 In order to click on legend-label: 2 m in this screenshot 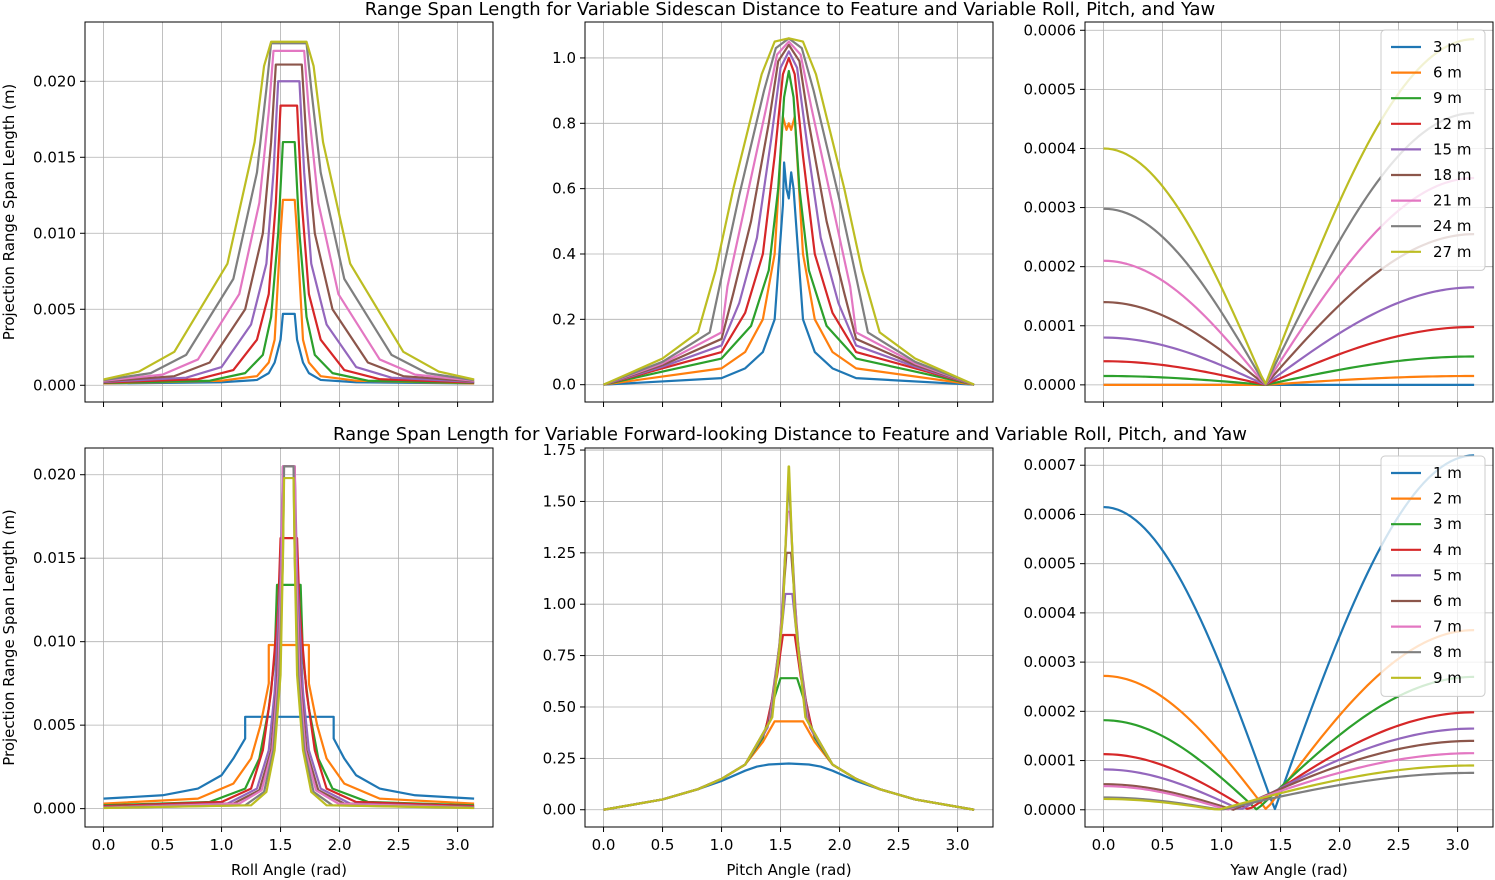, I will do `click(1447, 499)`.